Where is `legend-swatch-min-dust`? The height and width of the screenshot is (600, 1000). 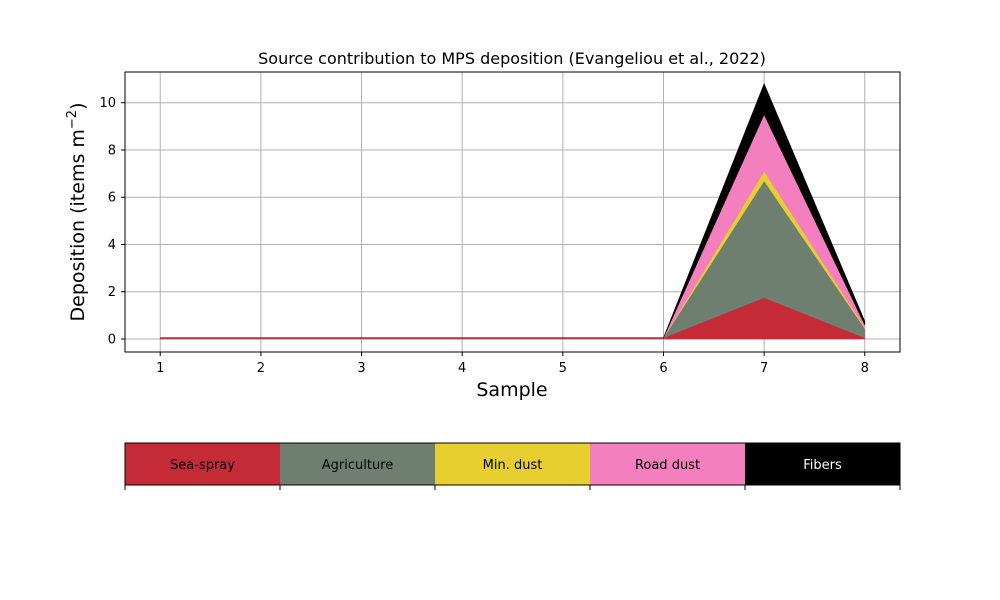 legend-swatch-min-dust is located at coordinates (512, 464).